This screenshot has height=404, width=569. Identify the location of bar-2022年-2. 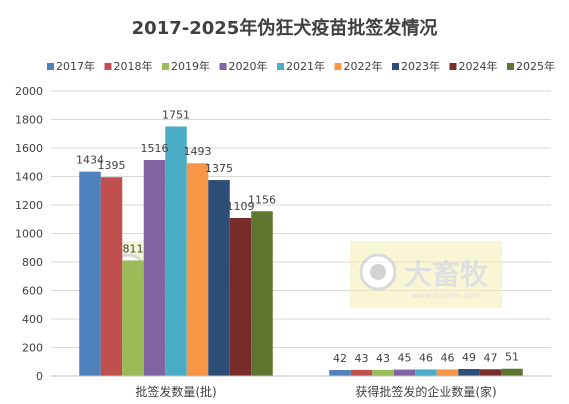
(447, 372).